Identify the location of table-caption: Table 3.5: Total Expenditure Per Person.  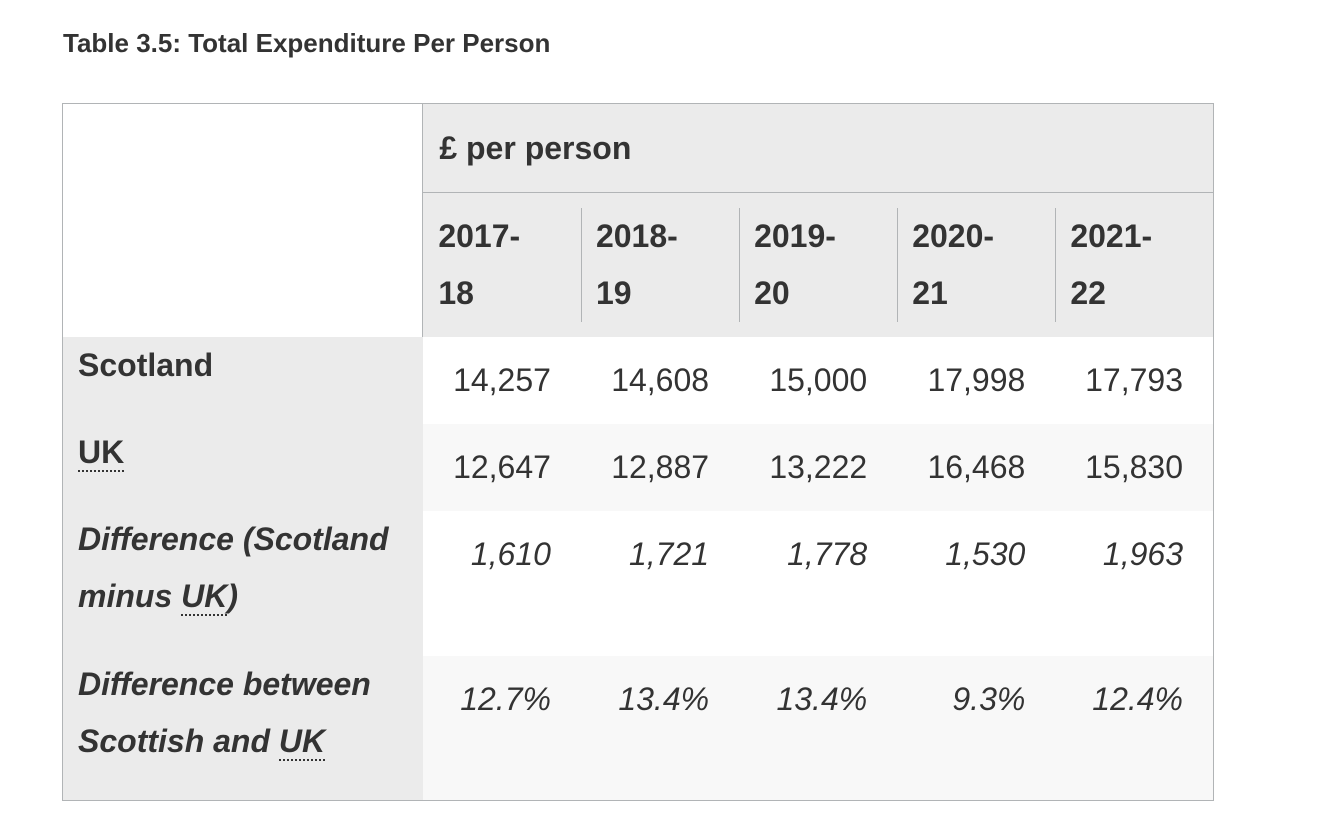
(307, 43).